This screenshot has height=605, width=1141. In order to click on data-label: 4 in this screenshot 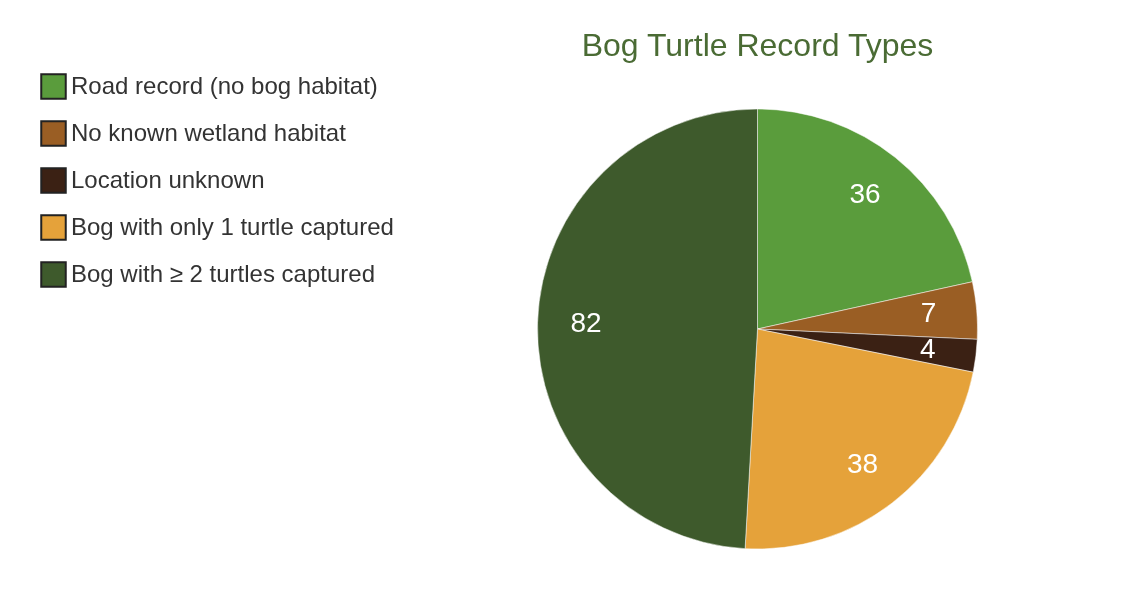, I will do `click(928, 348)`.